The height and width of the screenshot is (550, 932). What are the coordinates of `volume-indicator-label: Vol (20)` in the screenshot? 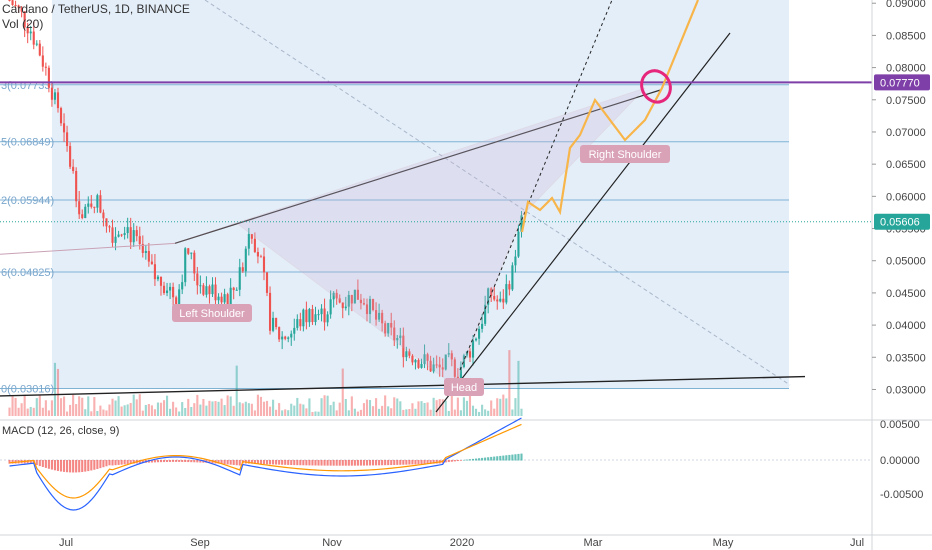 It's located at (22, 24).